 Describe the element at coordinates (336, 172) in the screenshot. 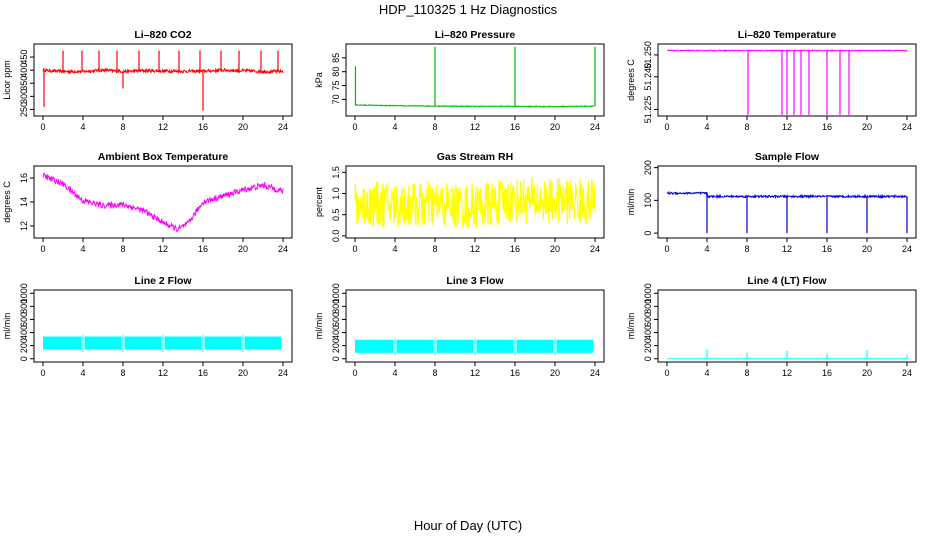

I see `y-tick-label: 1.5` at that location.